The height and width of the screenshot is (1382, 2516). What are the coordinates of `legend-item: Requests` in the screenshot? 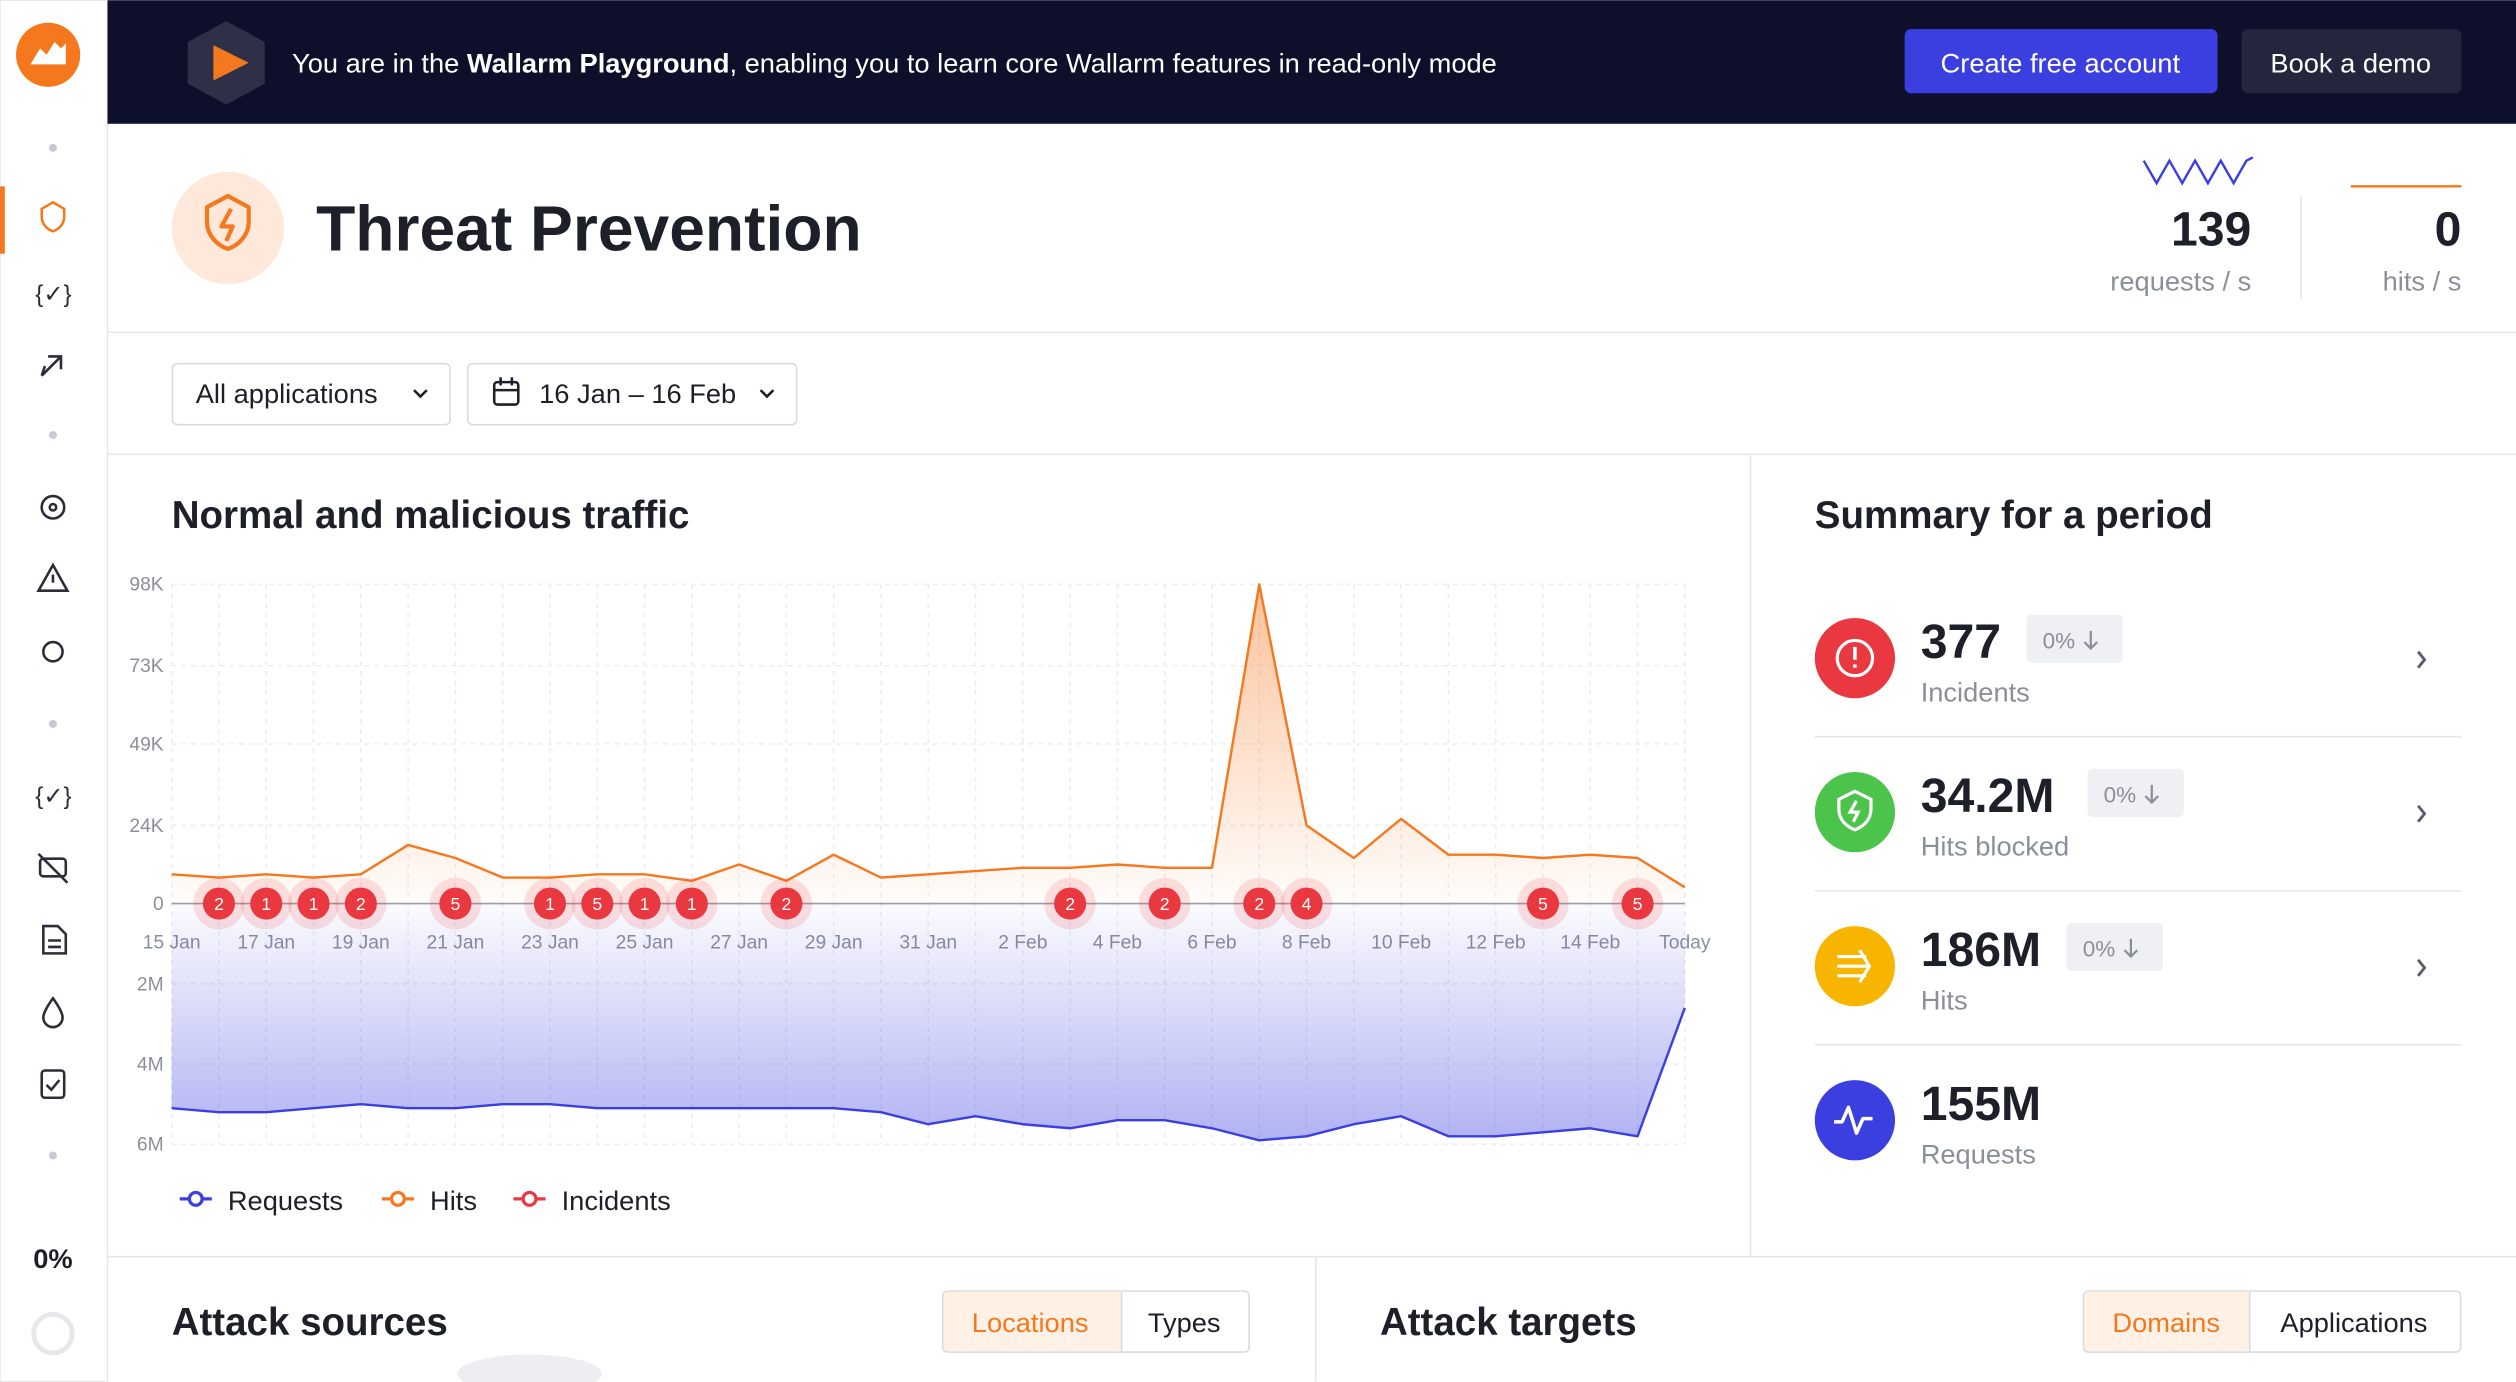 It's located at (261, 1200).